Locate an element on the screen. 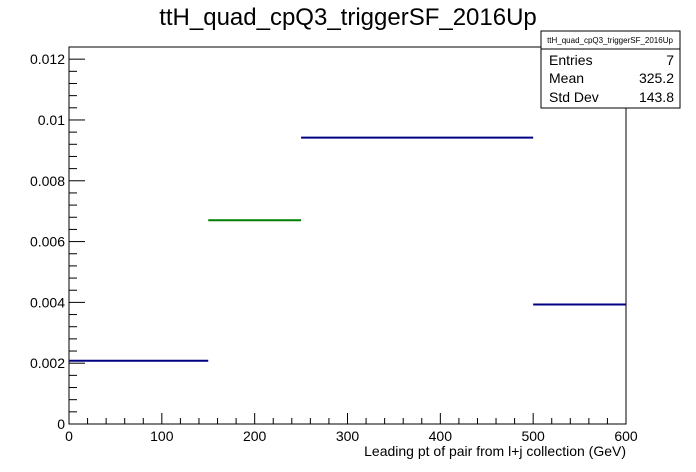 The image size is (696, 472). y-tick-label: 0.004 is located at coordinates (47, 302).